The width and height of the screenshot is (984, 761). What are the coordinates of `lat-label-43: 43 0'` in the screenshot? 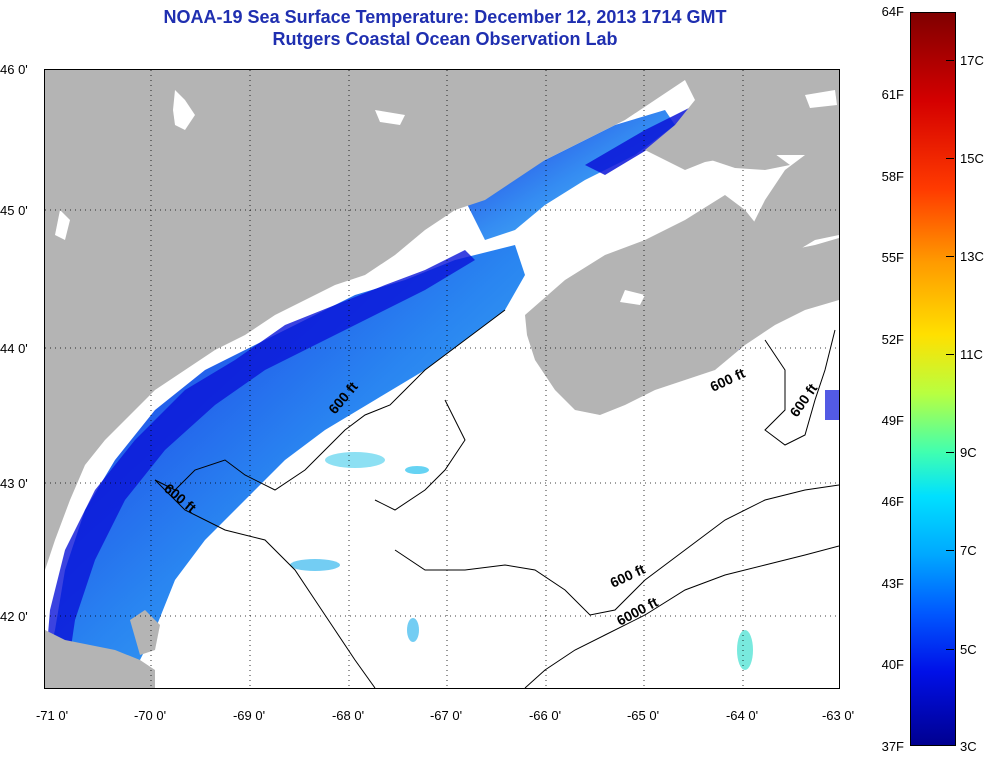 It's located at (14, 483).